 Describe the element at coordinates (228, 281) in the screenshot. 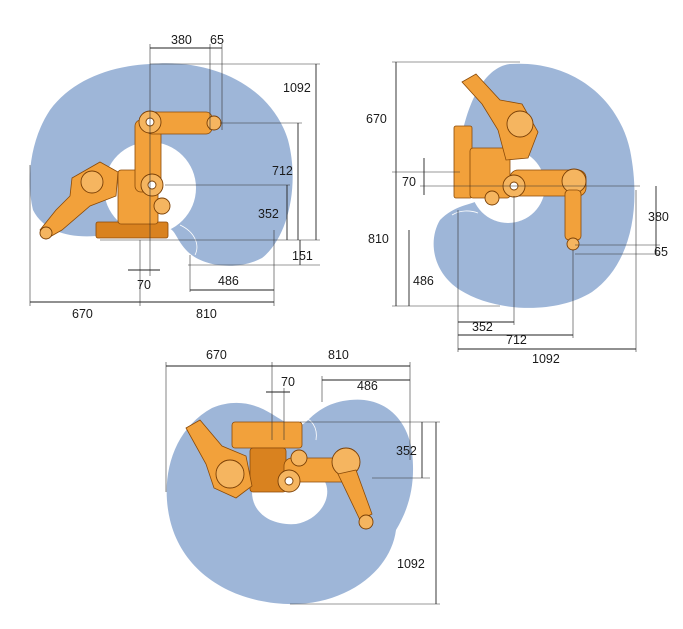

I see `side-view-dim-486: 486` at that location.